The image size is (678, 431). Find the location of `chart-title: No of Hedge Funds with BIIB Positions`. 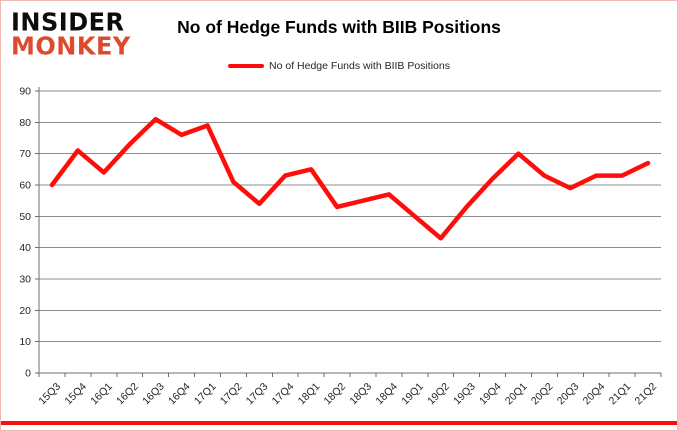

chart-title: No of Hedge Funds with BIIB Positions is located at coordinates (339, 27).